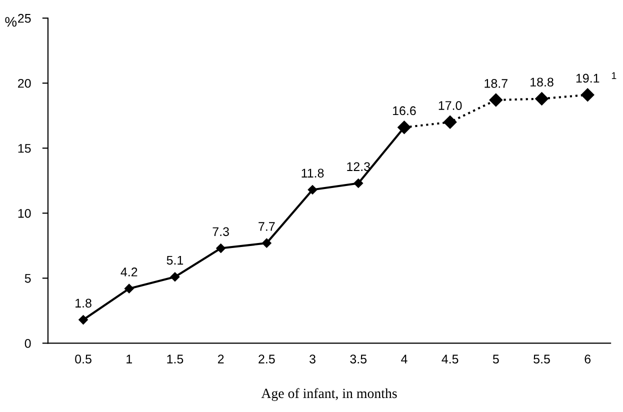 Image resolution: width=623 pixels, height=412 pixels. What do you see at coordinates (450, 105) in the screenshot?
I see `data-label: 17.0` at bounding box center [450, 105].